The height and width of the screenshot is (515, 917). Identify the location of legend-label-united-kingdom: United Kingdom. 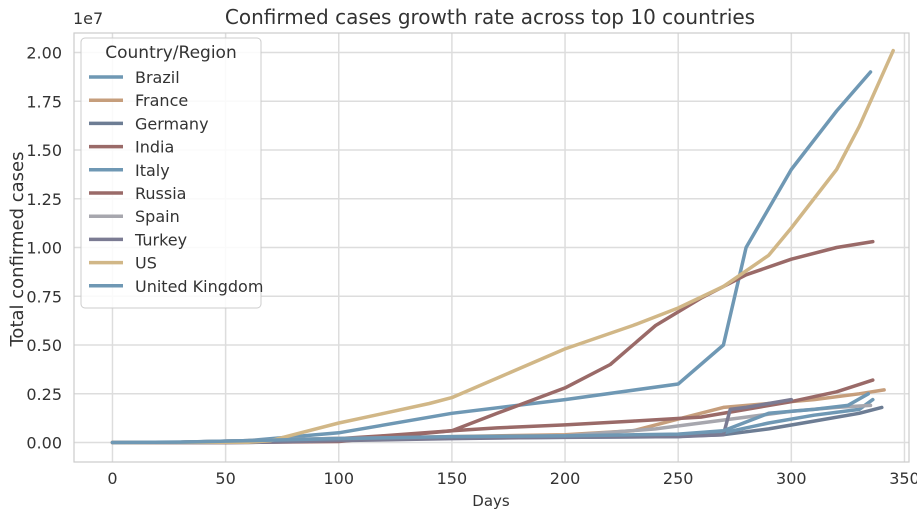
(199, 286).